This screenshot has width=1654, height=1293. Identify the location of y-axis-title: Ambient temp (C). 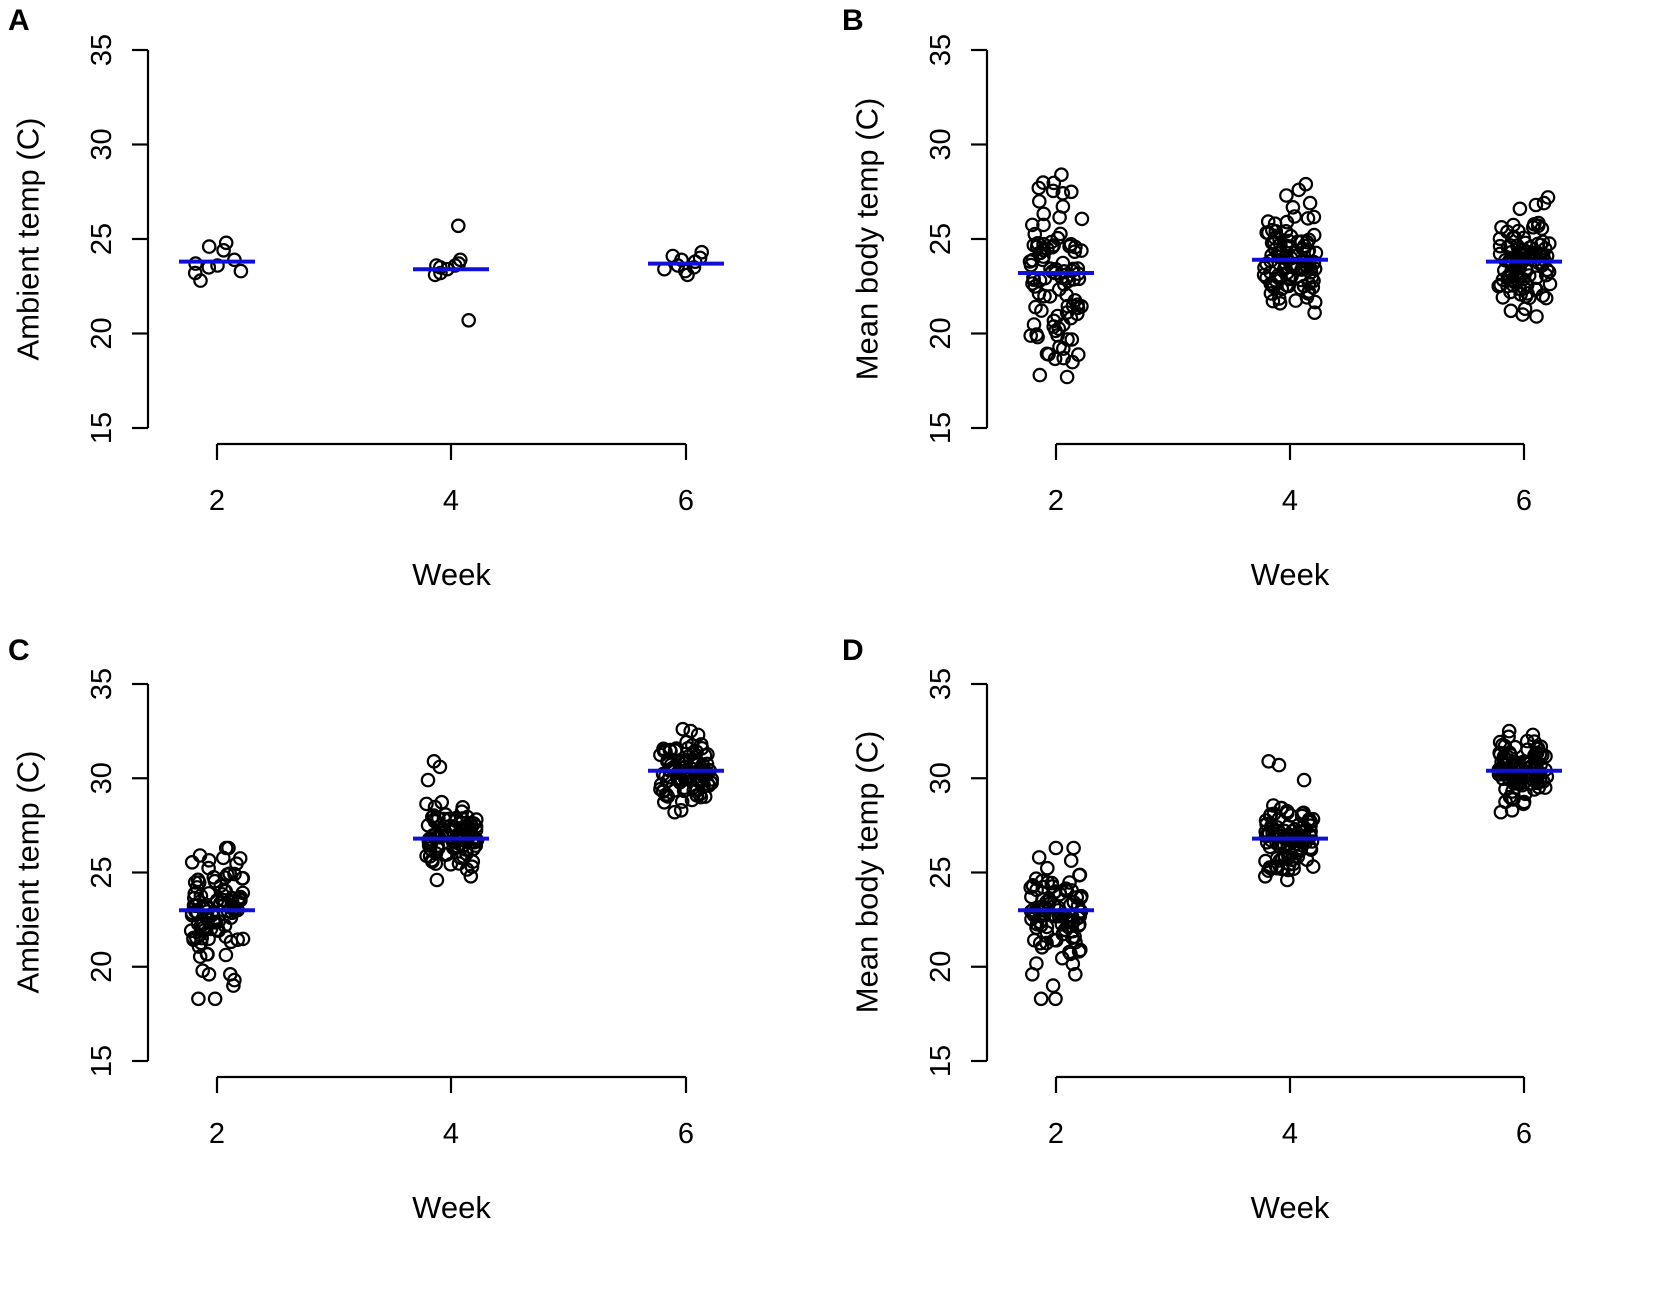
(28, 239).